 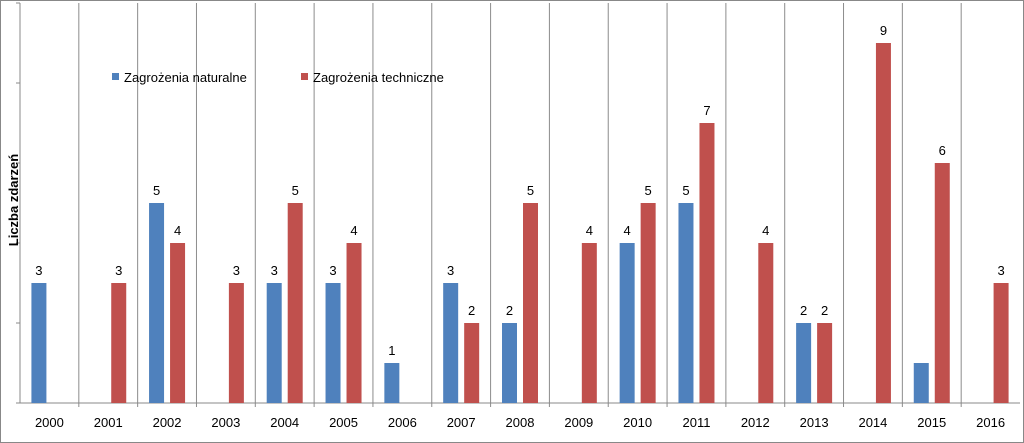 I want to click on x-tick-label-2005: 2005, so click(x=343, y=422).